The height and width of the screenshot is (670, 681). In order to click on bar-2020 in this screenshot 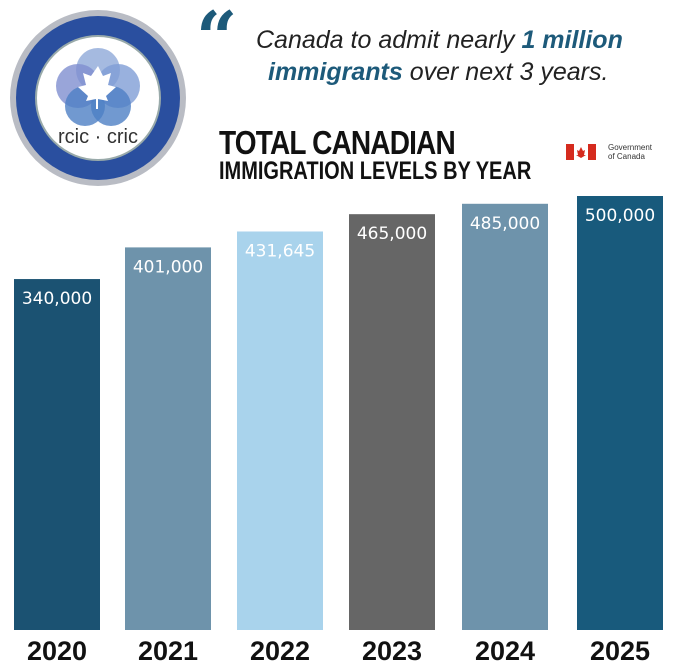, I will do `click(57, 454)`.